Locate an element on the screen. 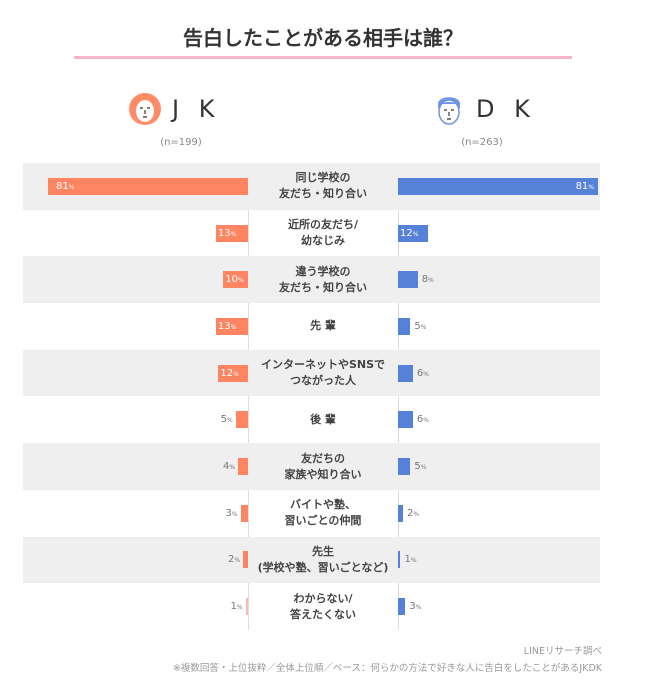 The height and width of the screenshot is (700, 646). right-divider is located at coordinates (398, 396).